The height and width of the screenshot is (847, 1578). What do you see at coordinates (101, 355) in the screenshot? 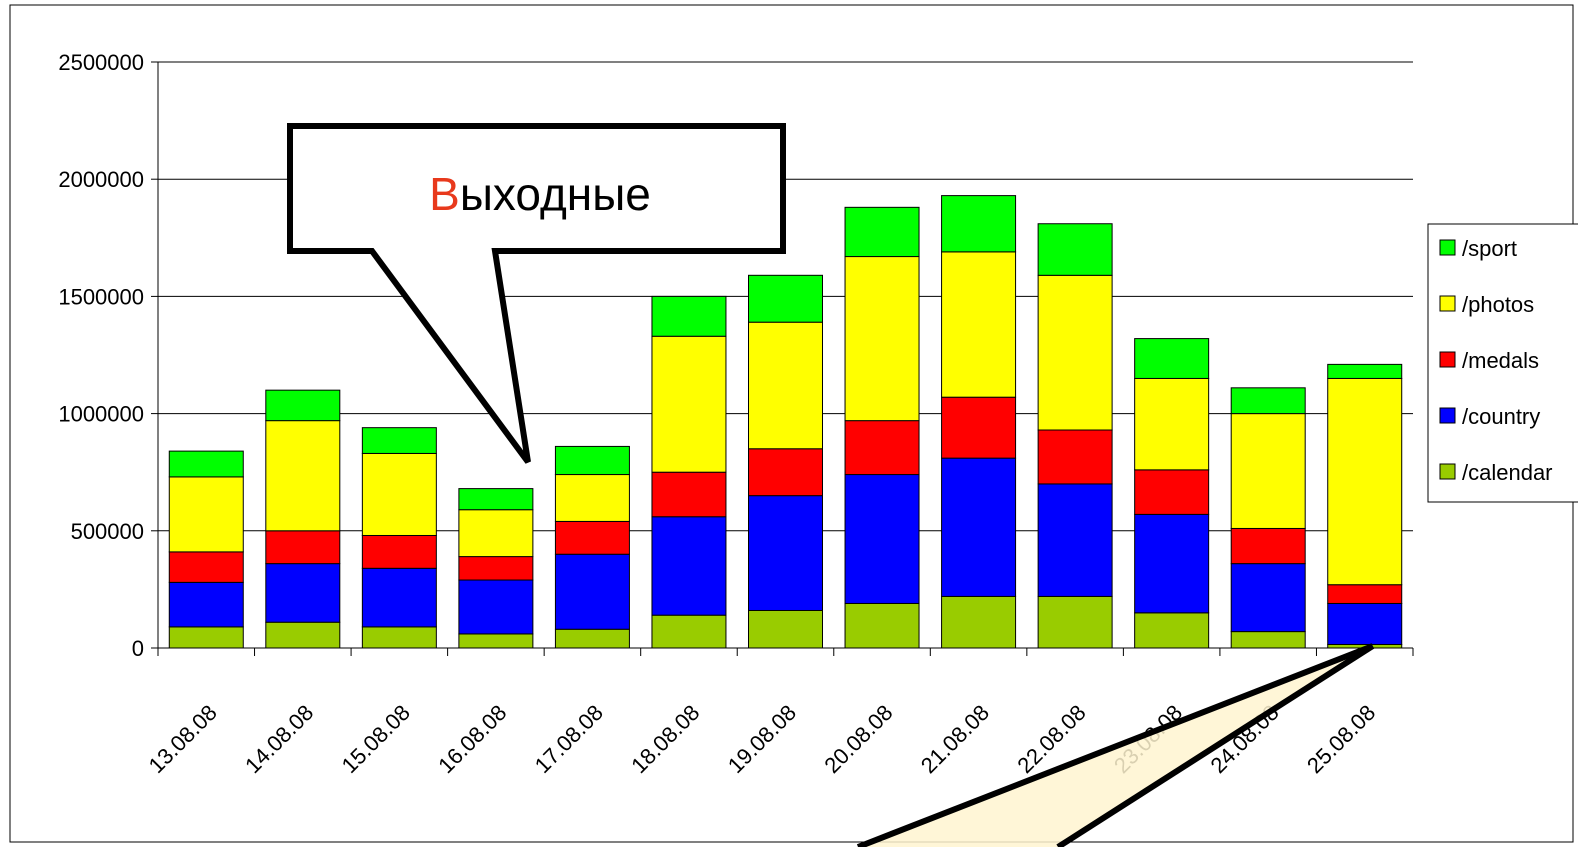
I see `y-tick-labels: 0 500000 1000000 1500000 2000000 2500000` at bounding box center [101, 355].